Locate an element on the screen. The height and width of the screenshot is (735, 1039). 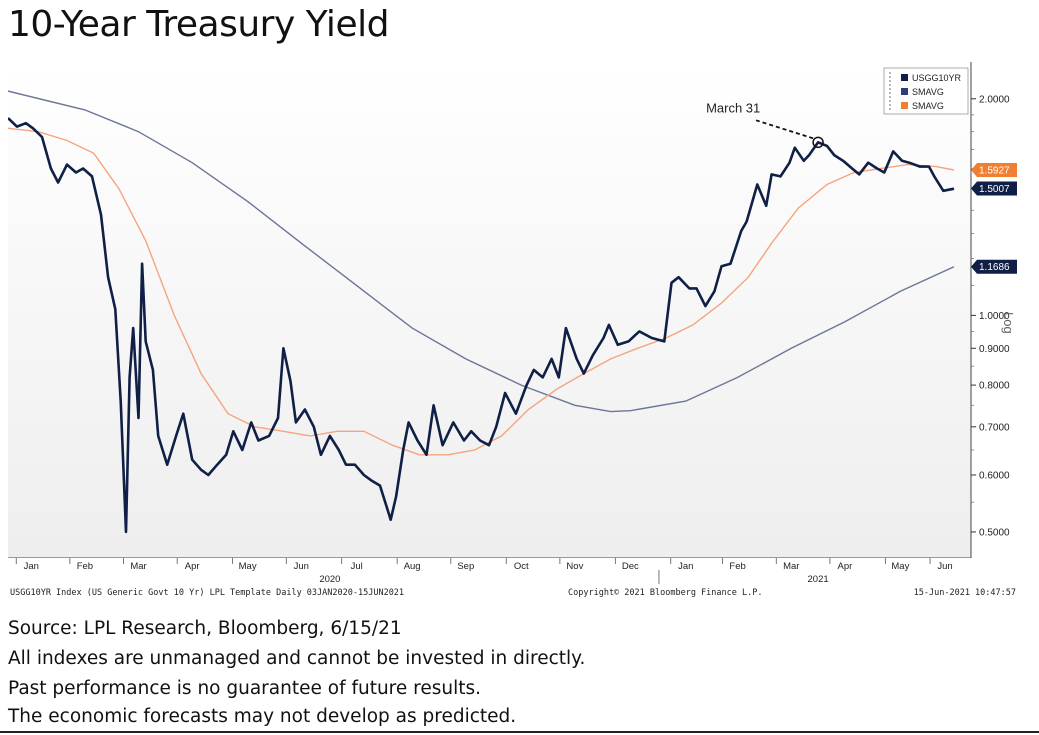
last-value-text: 1.5007 is located at coordinates (994, 189).